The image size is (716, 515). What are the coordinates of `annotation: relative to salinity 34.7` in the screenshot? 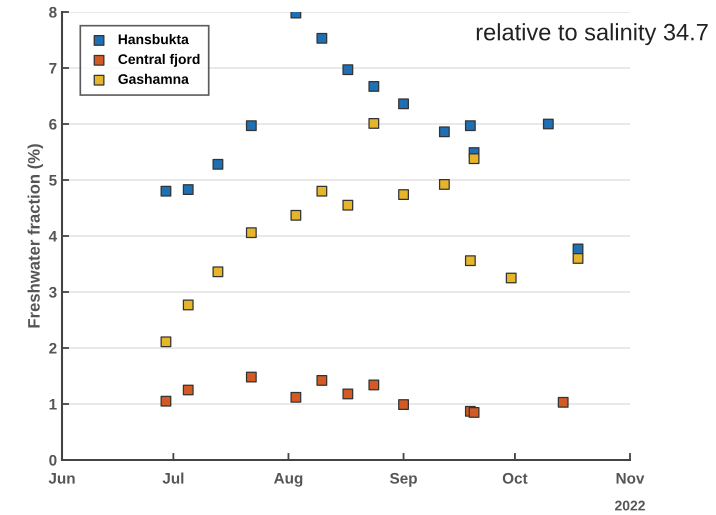 It's located at (592, 34).